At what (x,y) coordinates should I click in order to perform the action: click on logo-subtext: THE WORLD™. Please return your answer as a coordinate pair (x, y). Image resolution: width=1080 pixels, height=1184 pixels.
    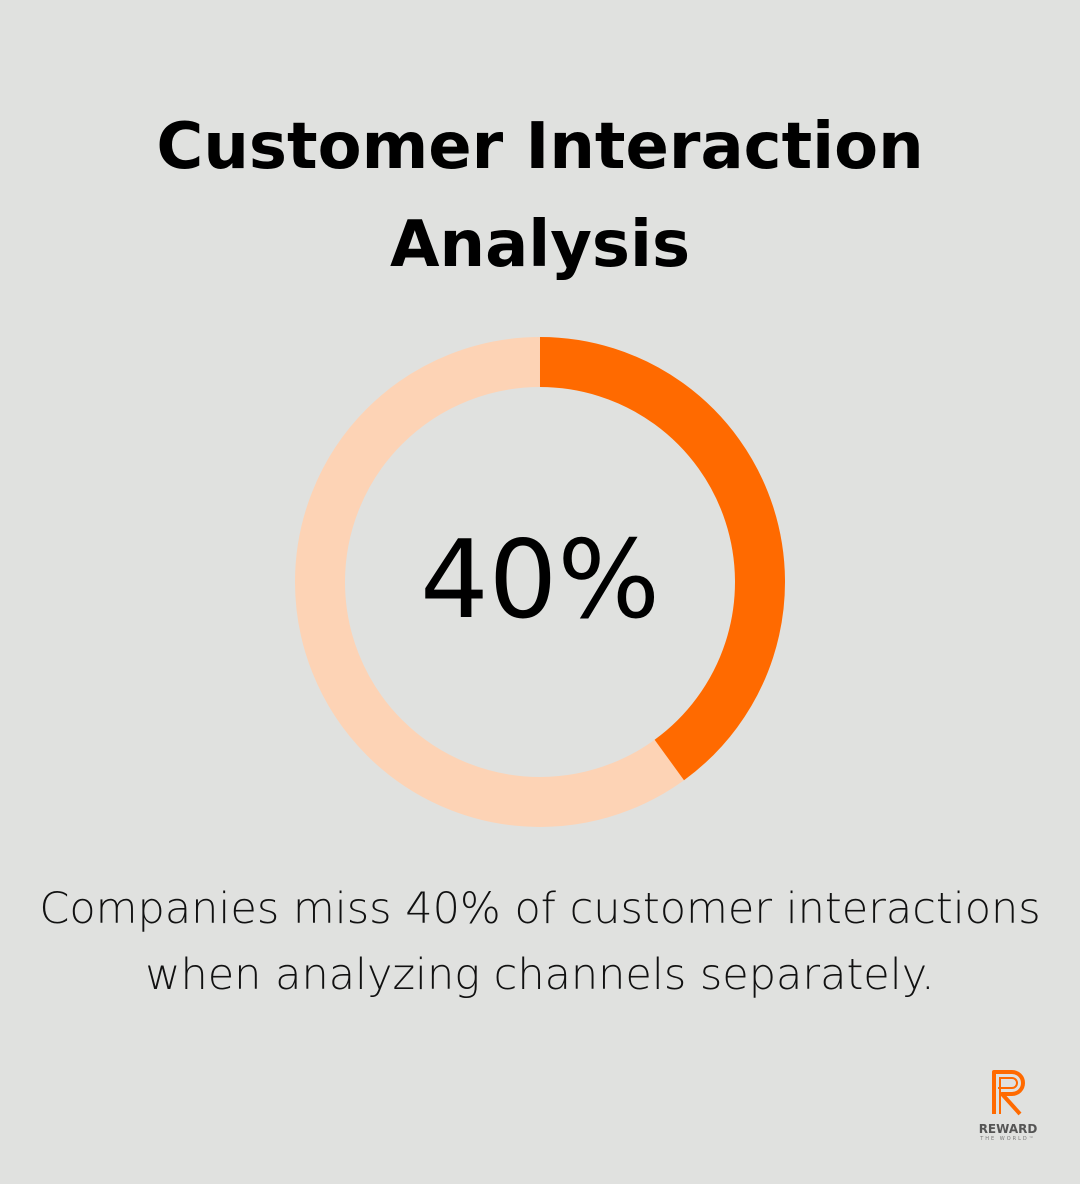
    Looking at the image, I should click on (1008, 1139).